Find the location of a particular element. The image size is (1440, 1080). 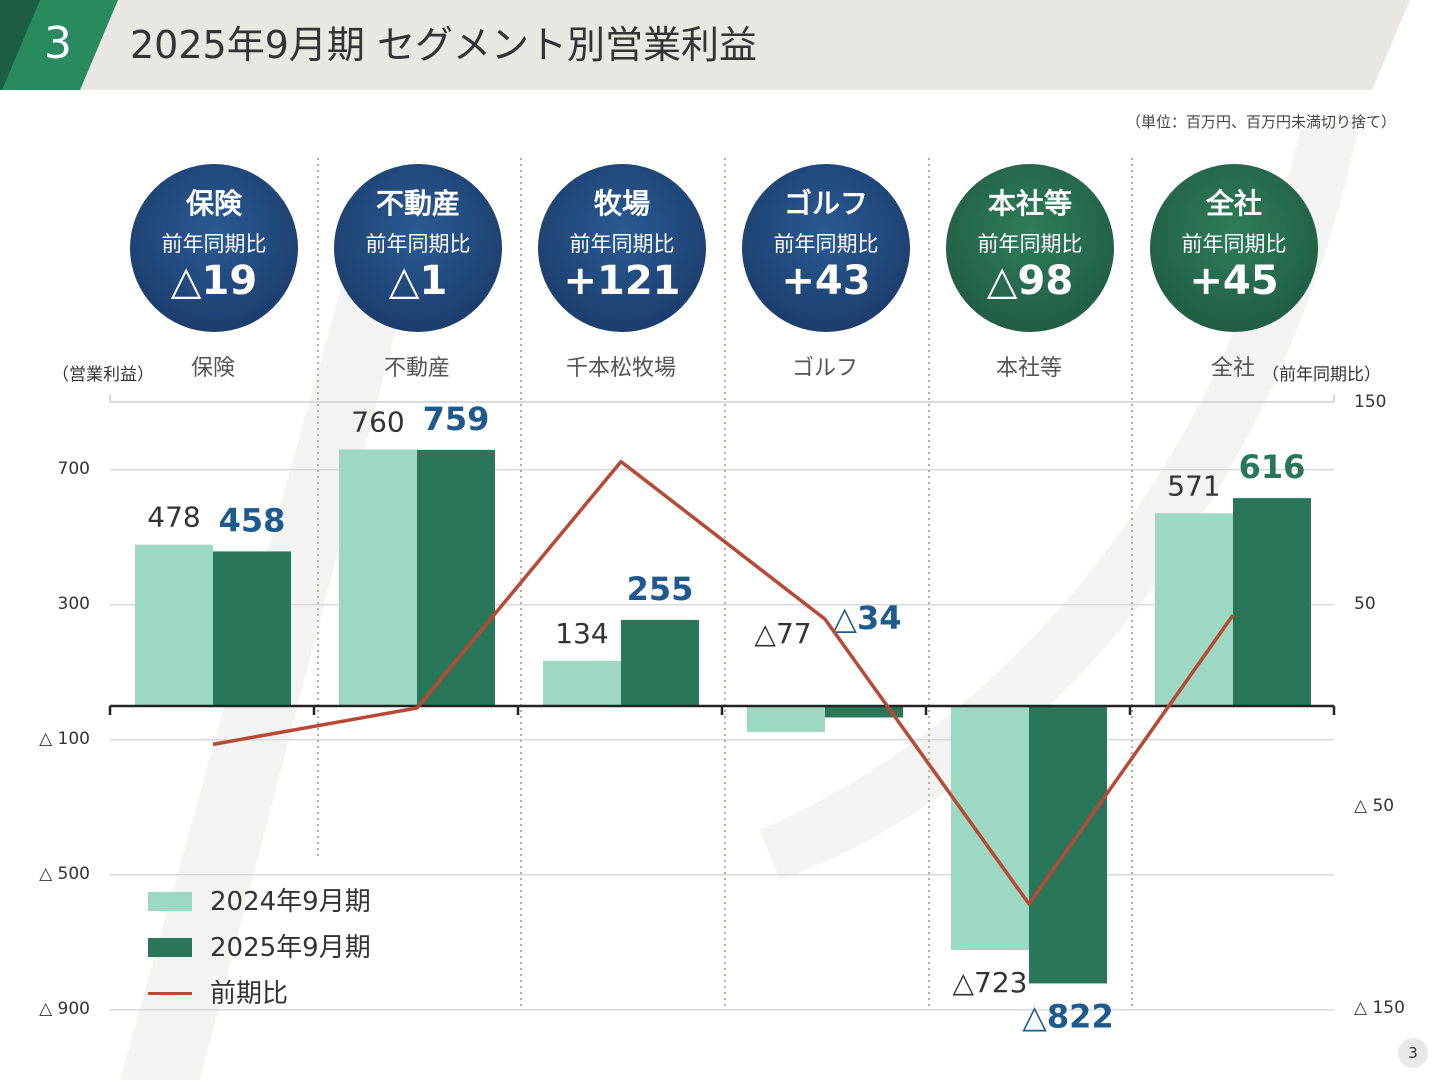

category-label: 不動産 is located at coordinates (416, 368).